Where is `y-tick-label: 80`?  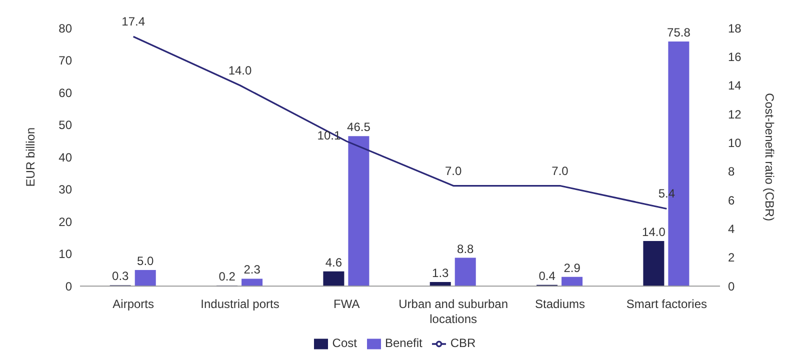
y-tick-label: 80 is located at coordinates (65, 28).